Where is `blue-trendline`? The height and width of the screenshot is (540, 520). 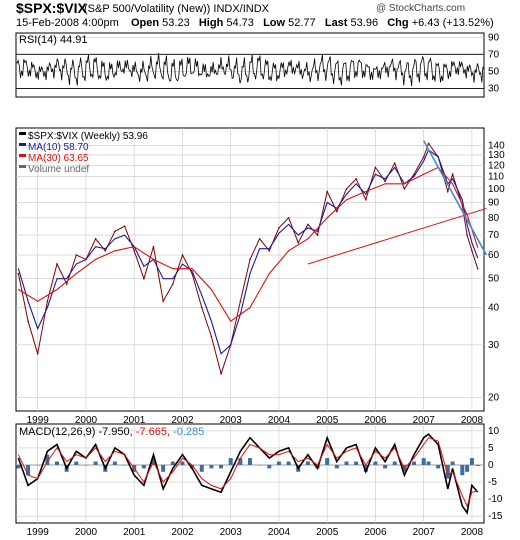 blue-trendline is located at coordinates (455, 198).